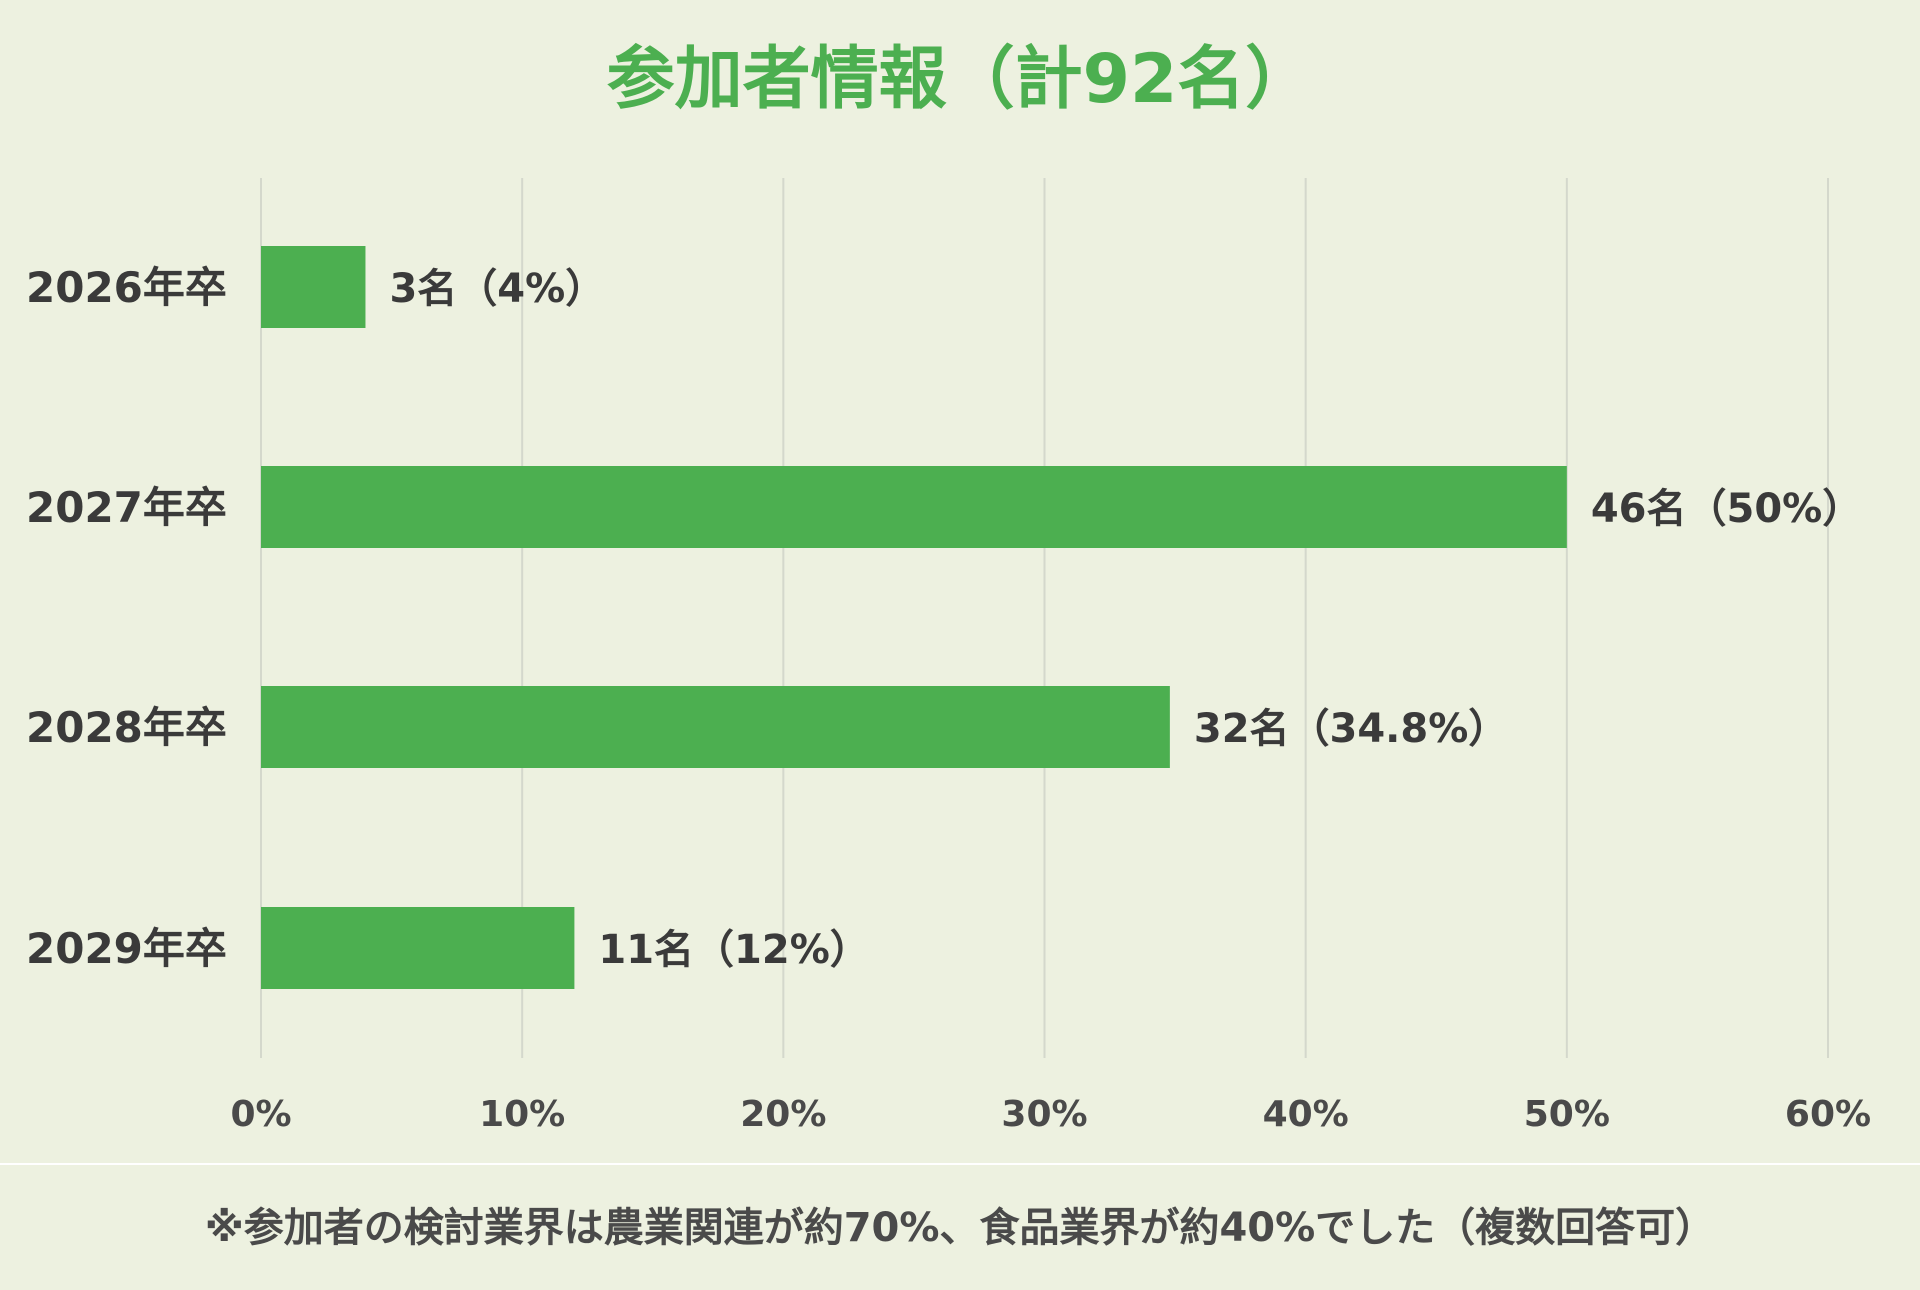 This screenshot has height=1290, width=1920. I want to click on data-label: 32名（34.8%）, so click(1351, 729).